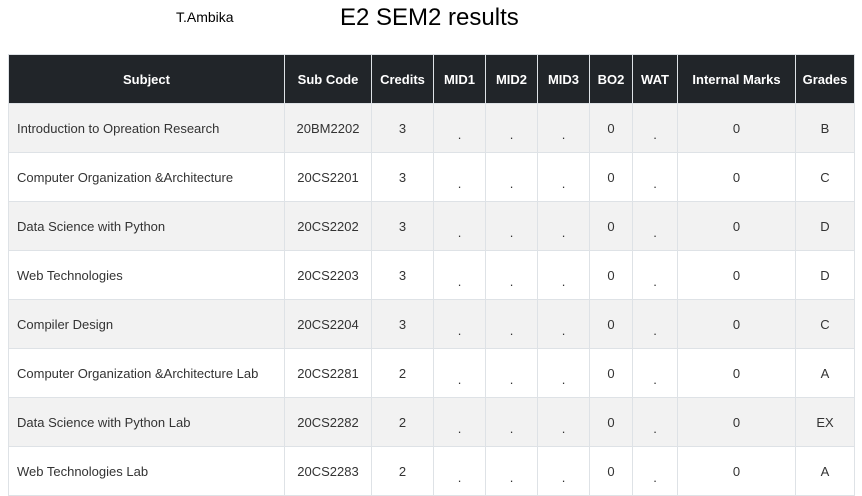 This screenshot has height=496, width=862. I want to click on table-row: Web Technologies 20CS2203 3... 0. 0 D, so click(431, 275).